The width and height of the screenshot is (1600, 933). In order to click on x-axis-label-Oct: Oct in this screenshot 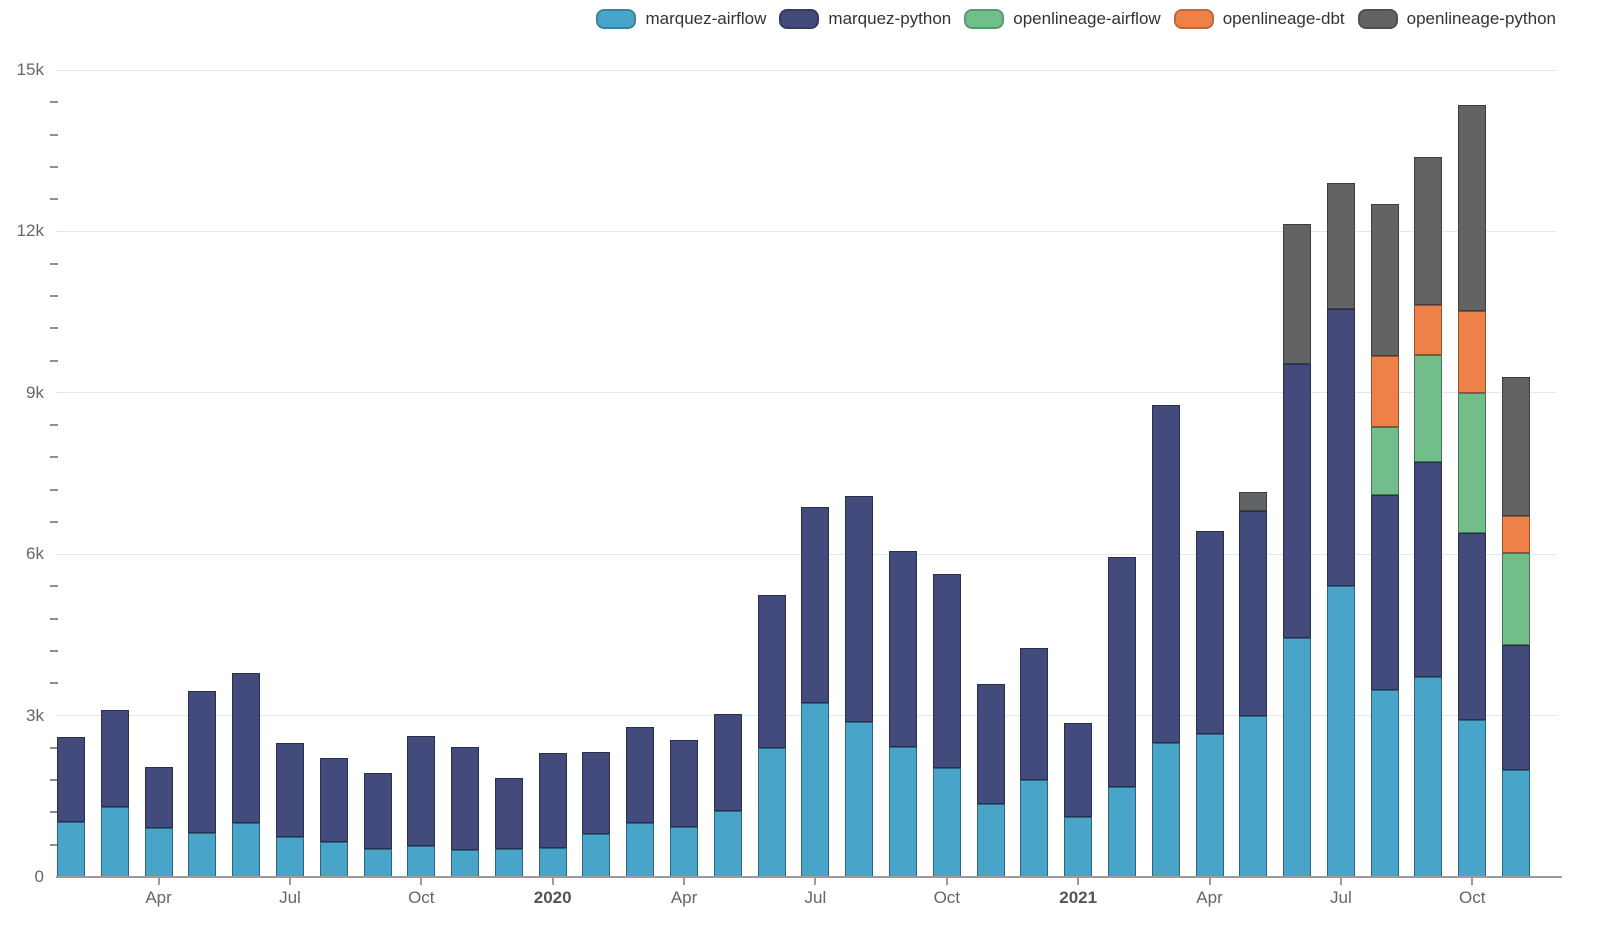, I will do `click(947, 897)`.